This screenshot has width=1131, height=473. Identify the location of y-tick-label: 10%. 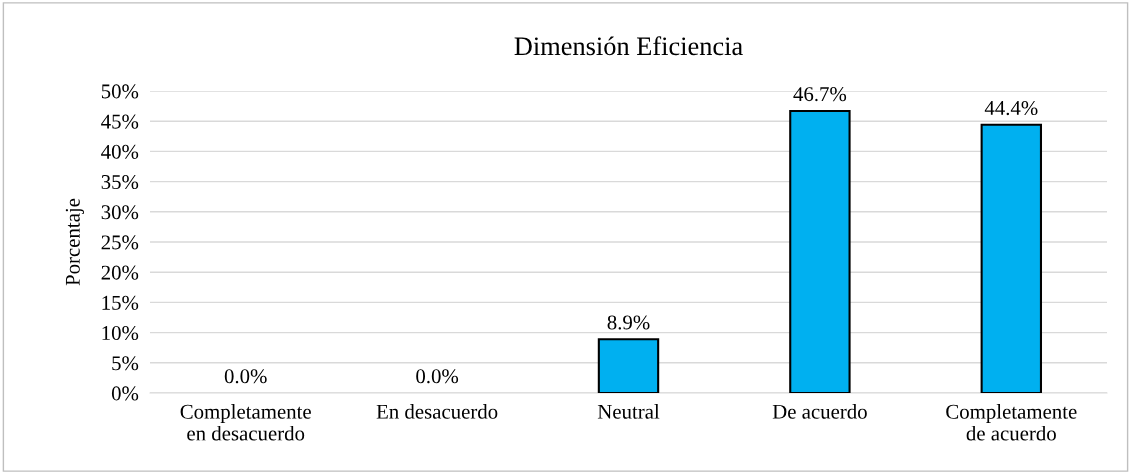
(120, 333).